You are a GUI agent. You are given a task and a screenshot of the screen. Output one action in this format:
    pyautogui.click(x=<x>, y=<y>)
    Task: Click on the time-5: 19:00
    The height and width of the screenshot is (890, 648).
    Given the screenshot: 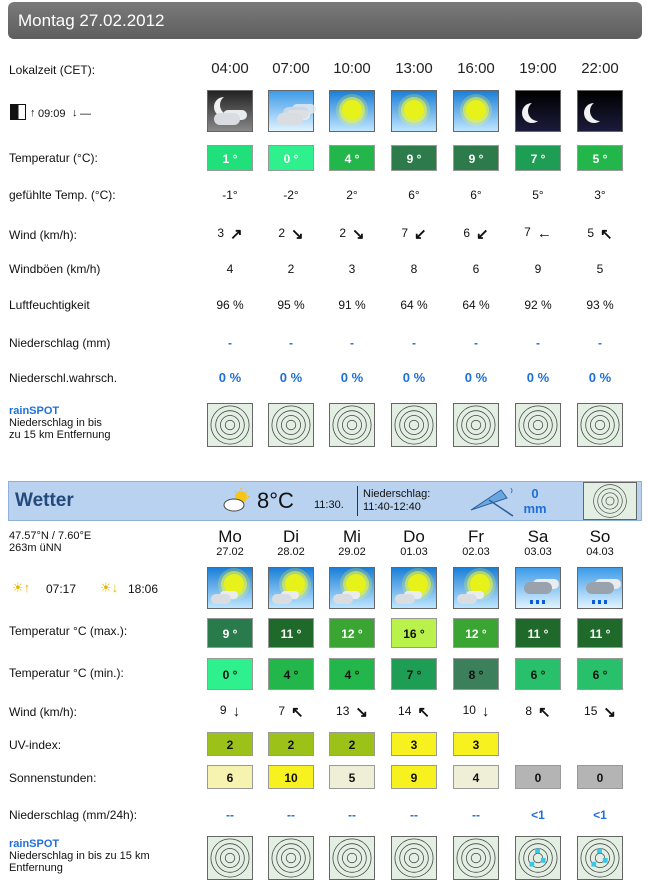 What is the action you would take?
    pyautogui.click(x=538, y=68)
    